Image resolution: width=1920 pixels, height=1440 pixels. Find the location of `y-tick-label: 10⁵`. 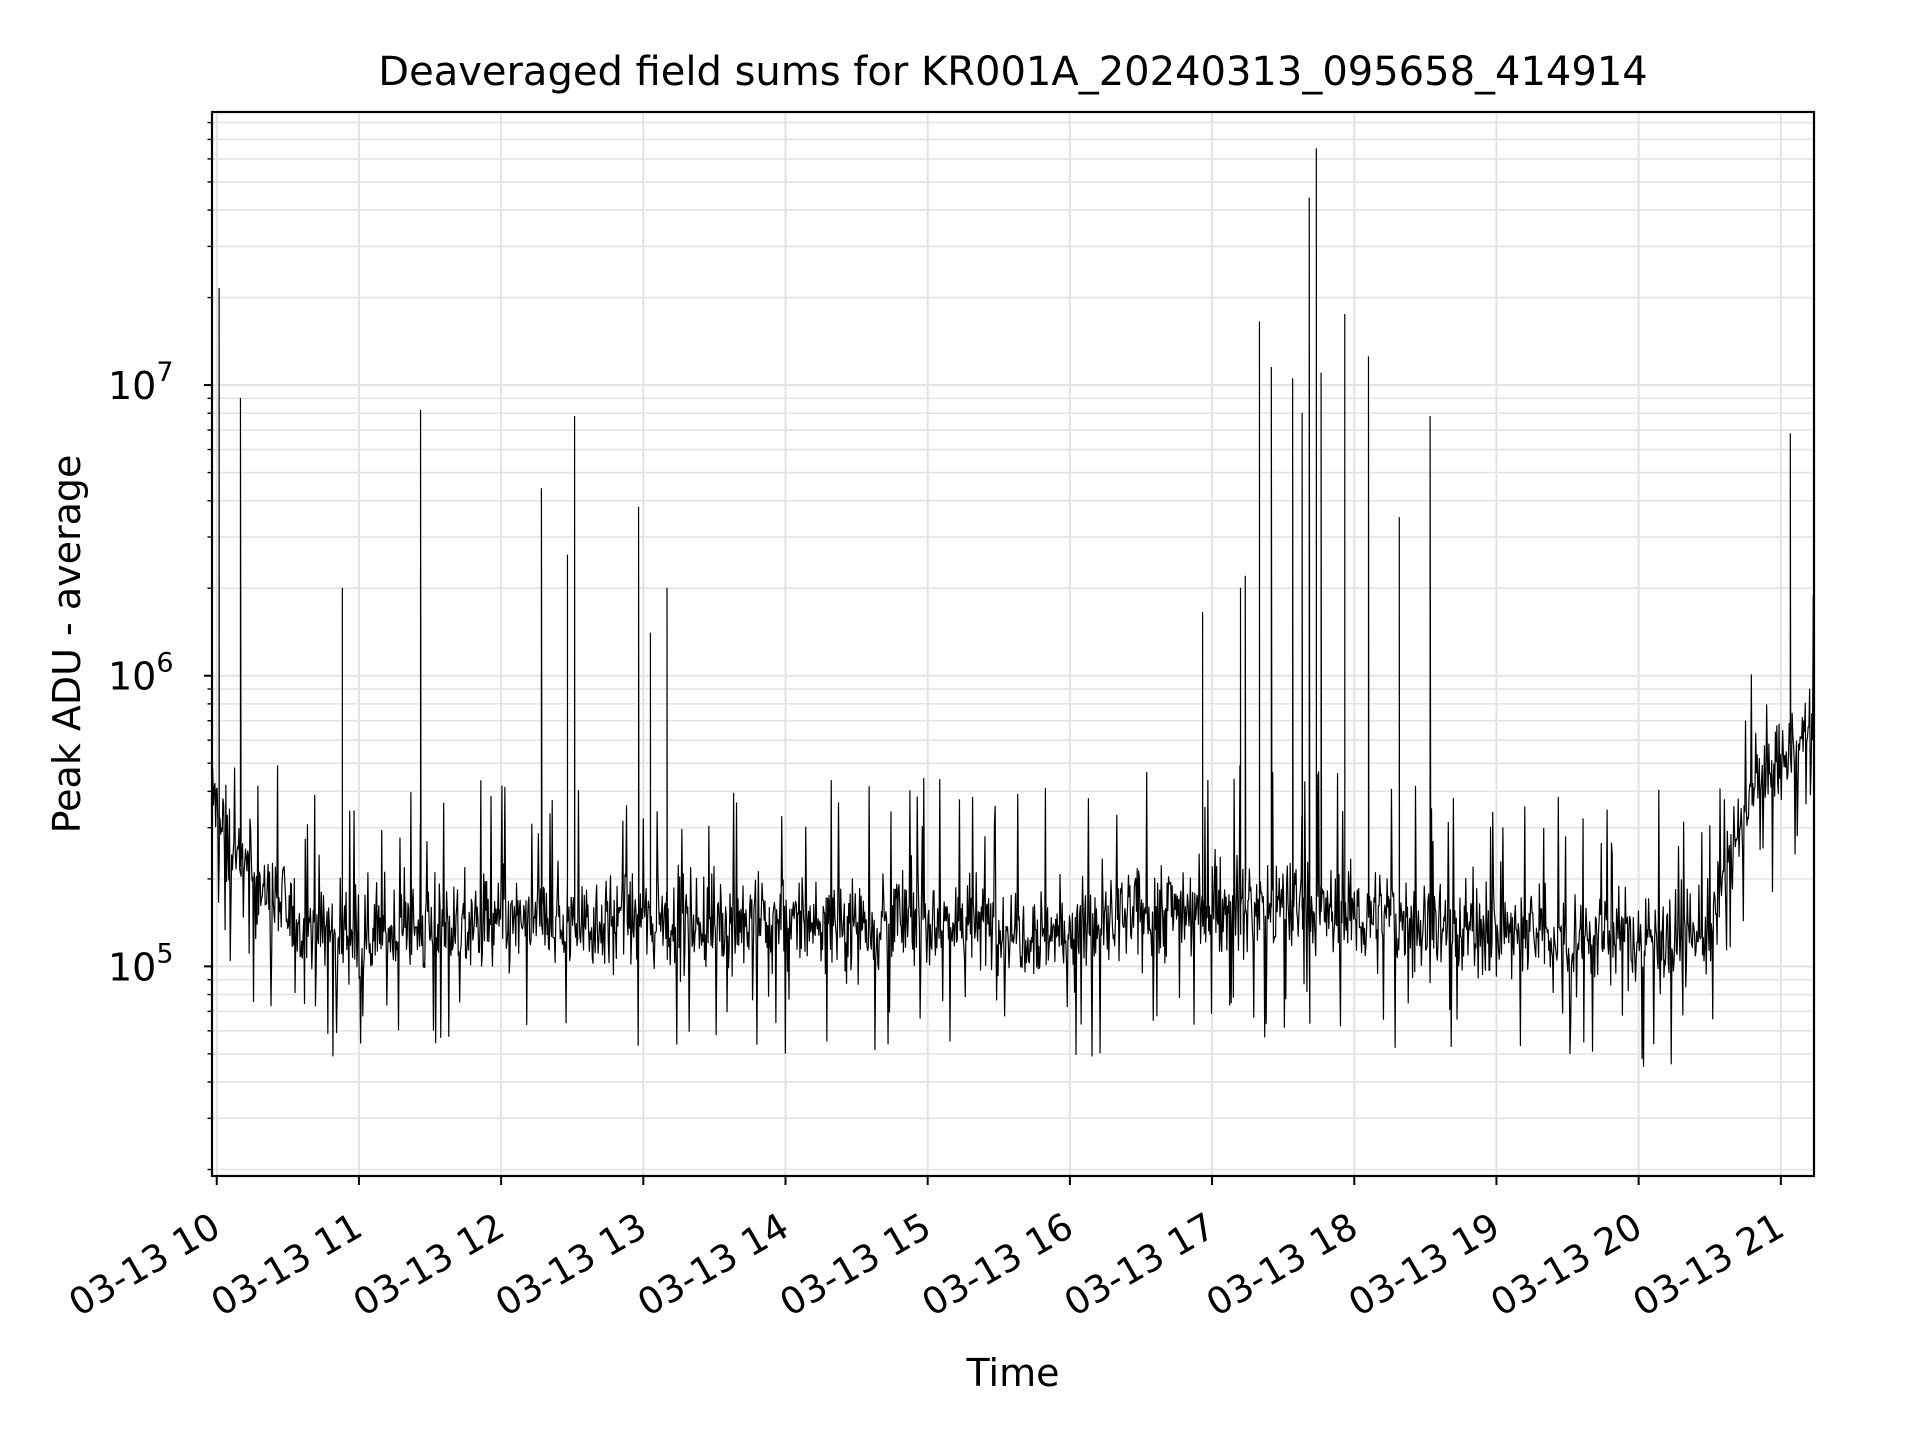

y-tick-label: 10⁵ is located at coordinates (141, 963).